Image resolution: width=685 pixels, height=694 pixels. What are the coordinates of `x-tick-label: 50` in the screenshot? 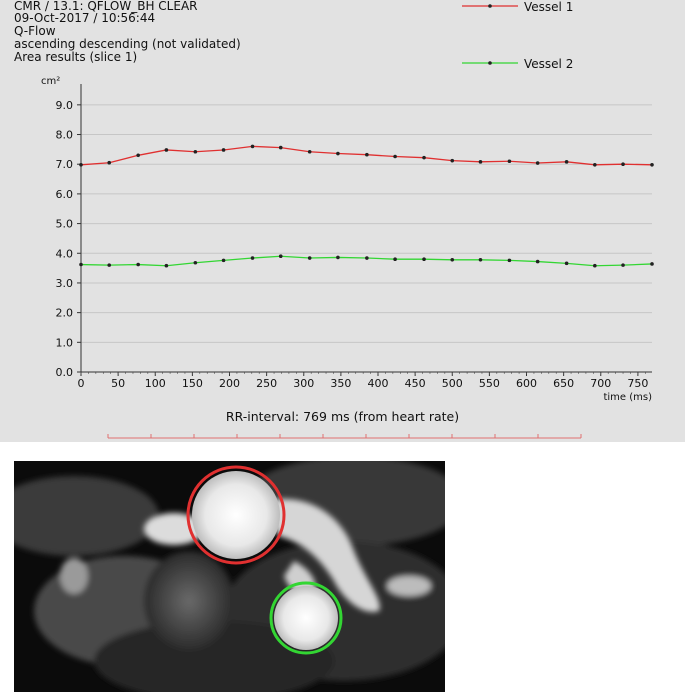 It's located at (118, 383).